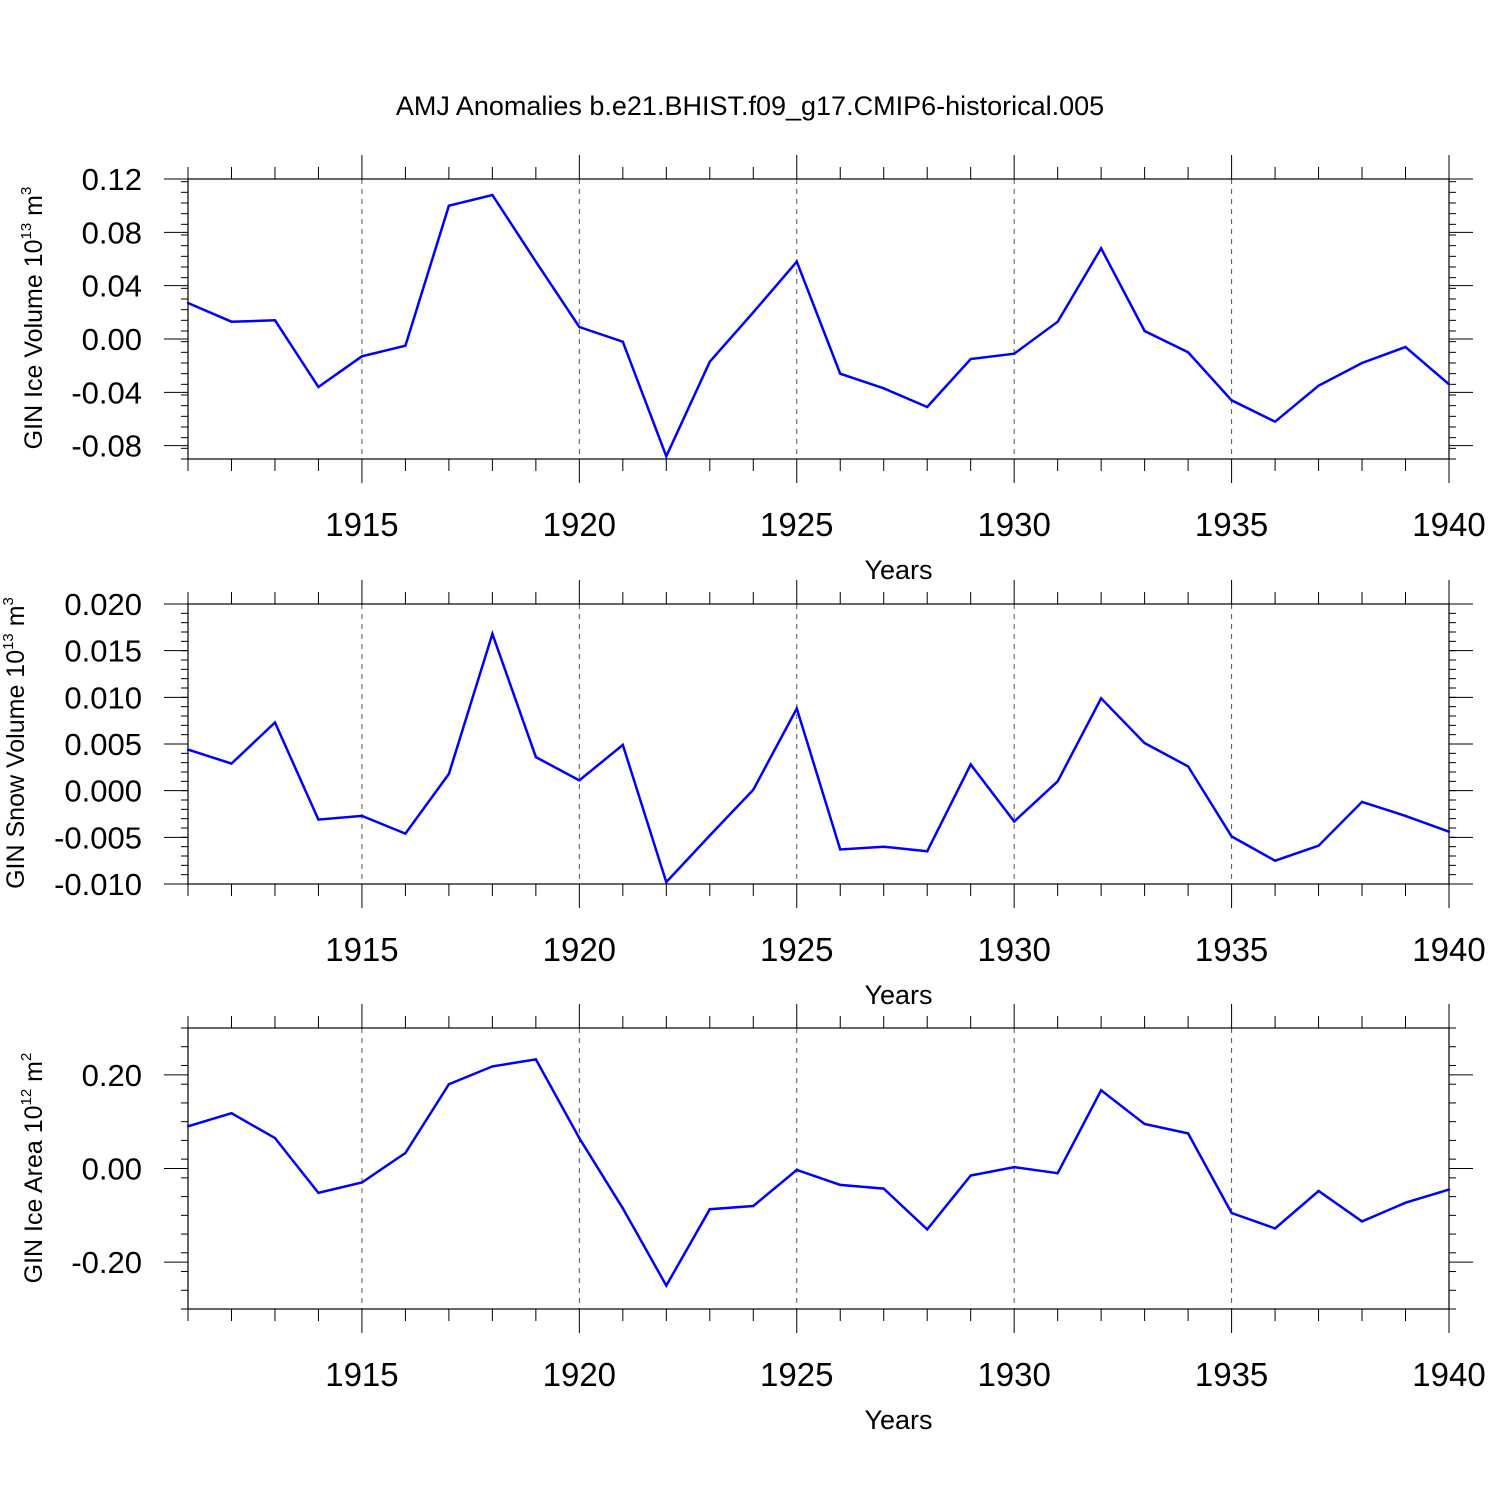  I want to click on x-tick-label: 1925, so click(796, 949).